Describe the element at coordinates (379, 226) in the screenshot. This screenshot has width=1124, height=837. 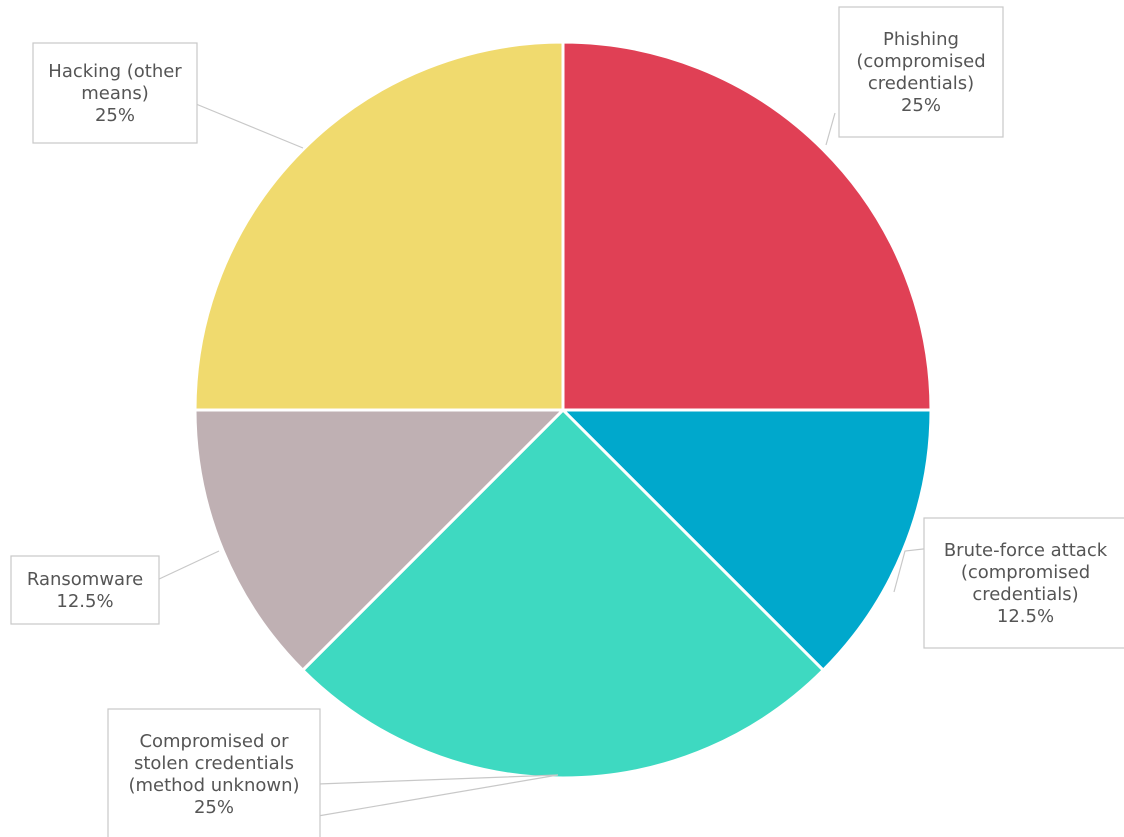
I see `pie-slice-hacking-other-means` at that location.